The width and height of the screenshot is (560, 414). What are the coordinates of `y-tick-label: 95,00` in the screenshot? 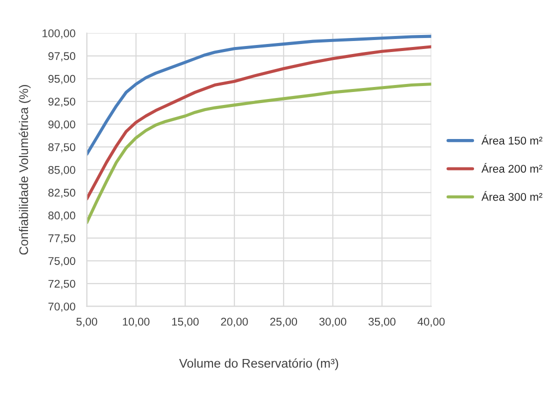 It's located at (62, 79).